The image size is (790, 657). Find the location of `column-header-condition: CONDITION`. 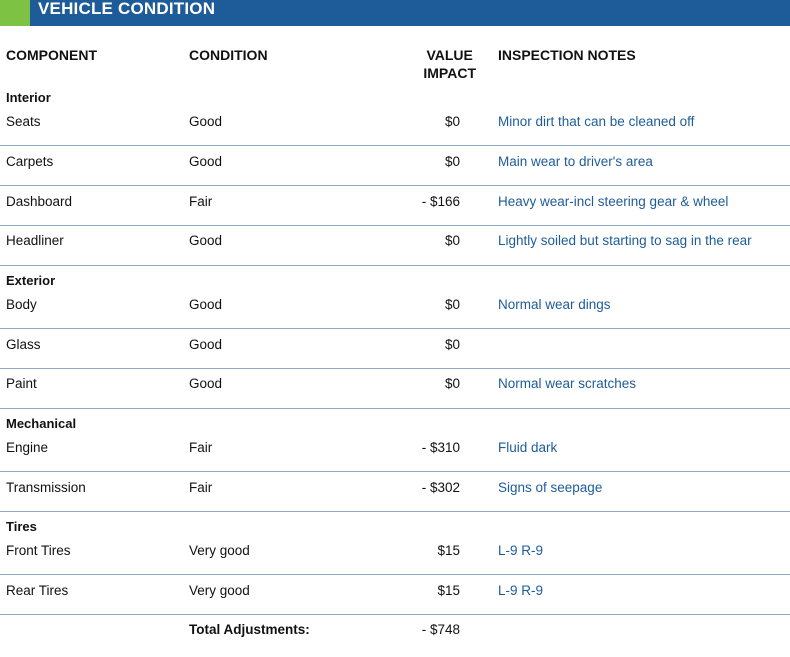

column-header-condition: CONDITION is located at coordinates (228, 55).